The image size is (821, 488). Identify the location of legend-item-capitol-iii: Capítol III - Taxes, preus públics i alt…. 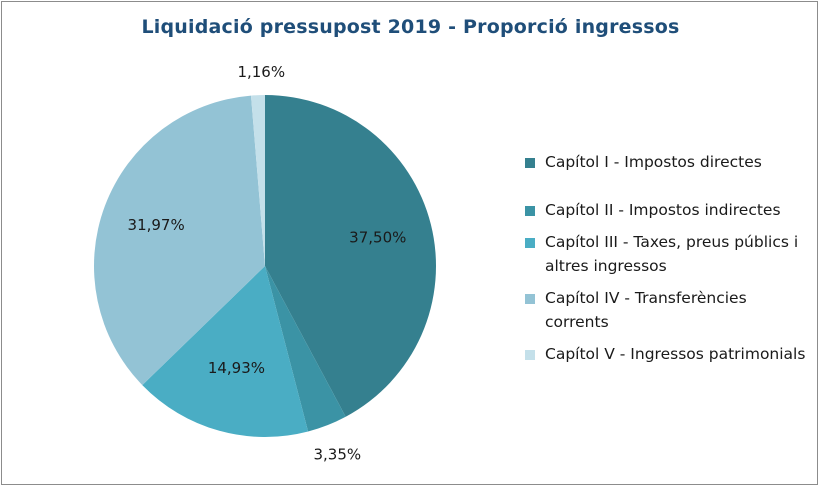
(667, 254).